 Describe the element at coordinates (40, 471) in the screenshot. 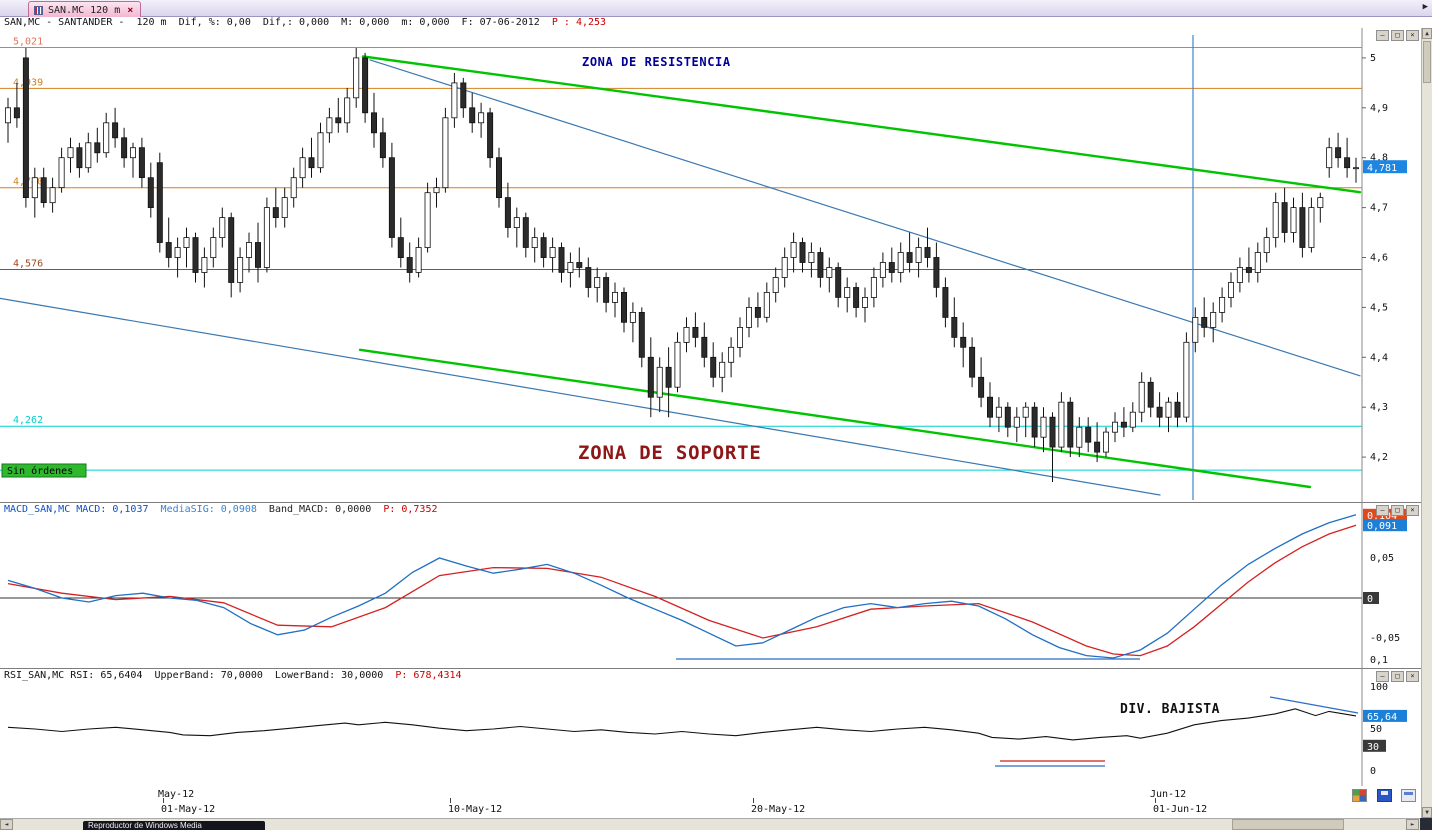

I see `svg-text: Sin órdenes` at that location.